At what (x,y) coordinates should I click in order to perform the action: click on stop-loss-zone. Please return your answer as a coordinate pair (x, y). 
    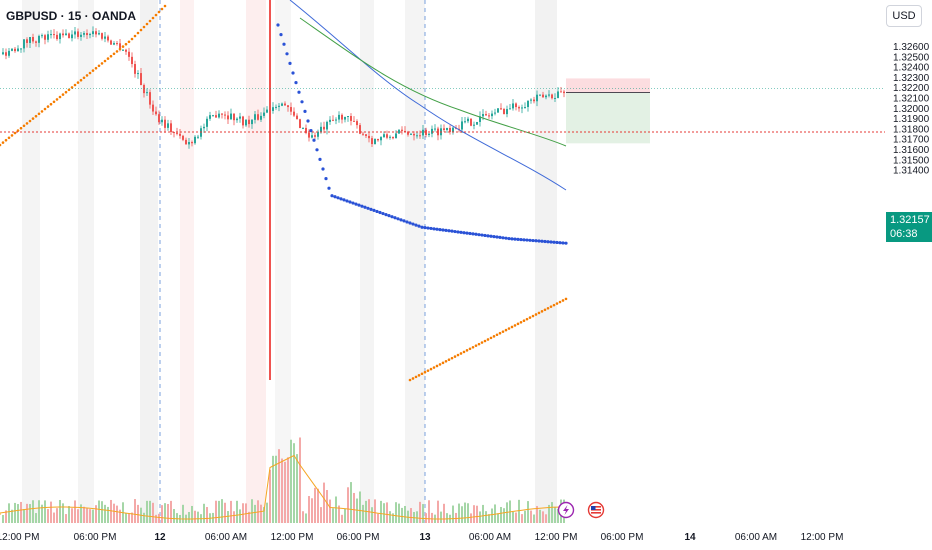
    Looking at the image, I should click on (608, 85).